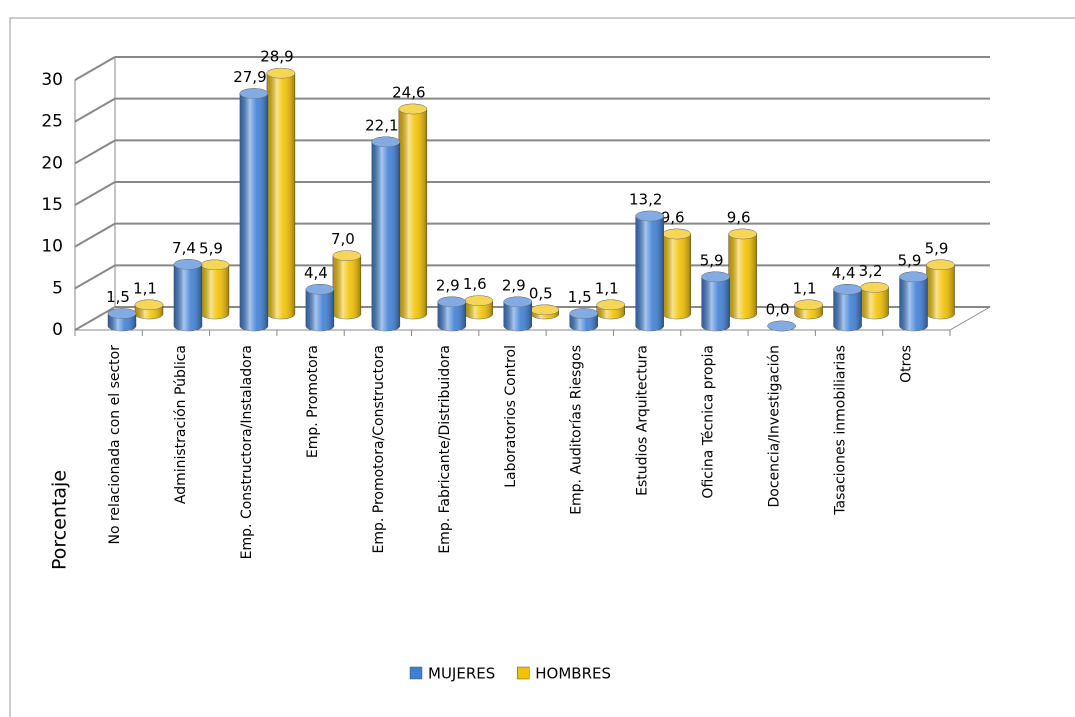 The height and width of the screenshot is (717, 1075). What do you see at coordinates (577, 430) in the screenshot?
I see `x-tick-label: Emp. Auditorías Riesgos` at bounding box center [577, 430].